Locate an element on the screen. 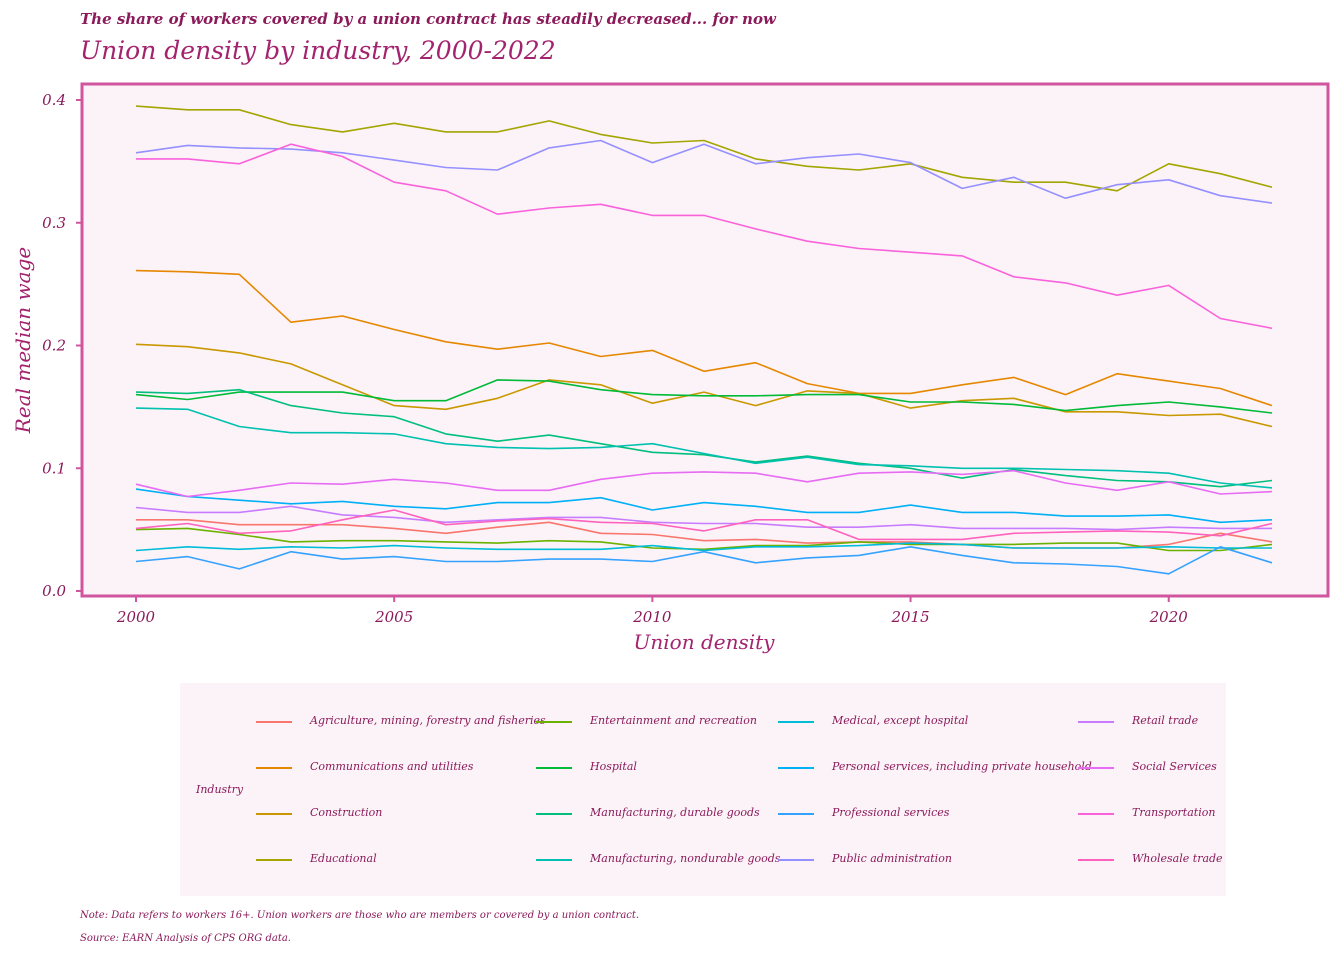 The image size is (1344, 960). y-axis: 0.0 0.1 0.2 0.3 0.4 is located at coordinates (62, 345).